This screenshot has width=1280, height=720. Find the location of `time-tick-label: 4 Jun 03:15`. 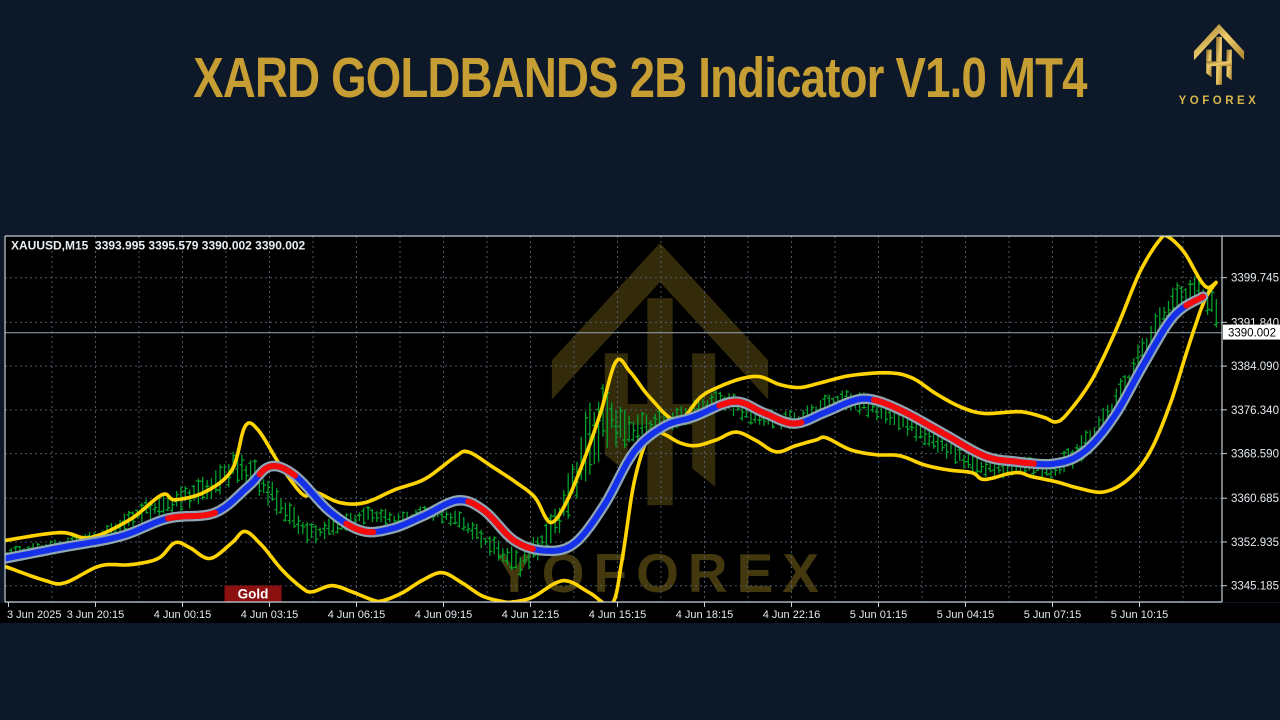

time-tick-label: 4 Jun 03:15 is located at coordinates (270, 615).